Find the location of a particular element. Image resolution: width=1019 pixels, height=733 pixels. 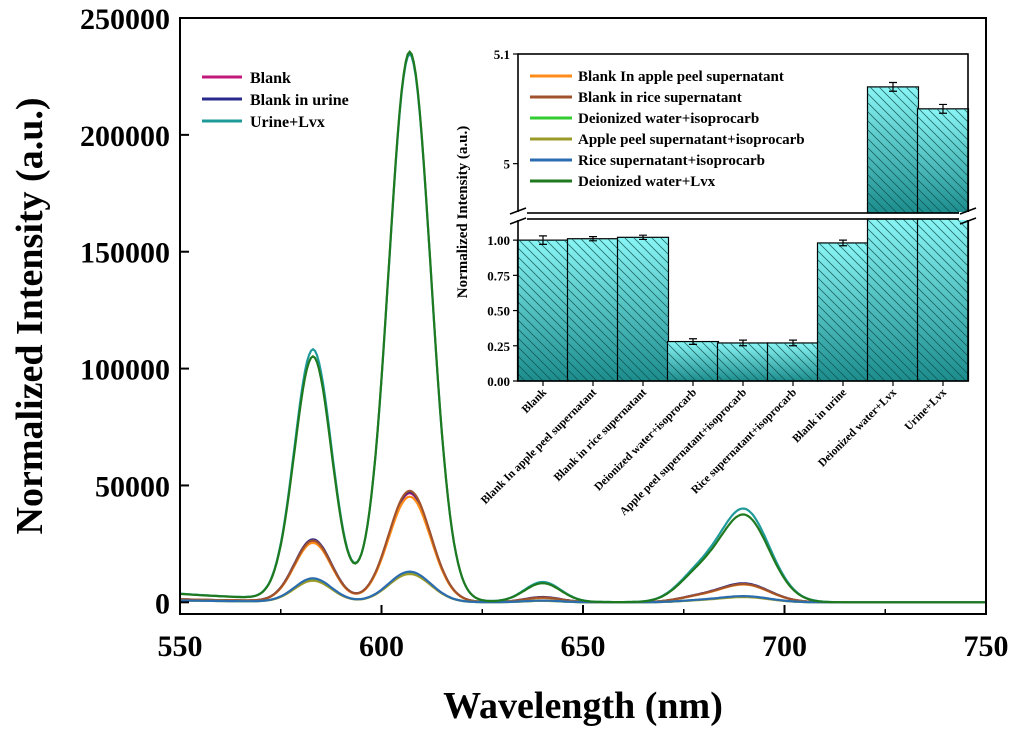

y-tick-label: 200000 is located at coordinates (125, 136).